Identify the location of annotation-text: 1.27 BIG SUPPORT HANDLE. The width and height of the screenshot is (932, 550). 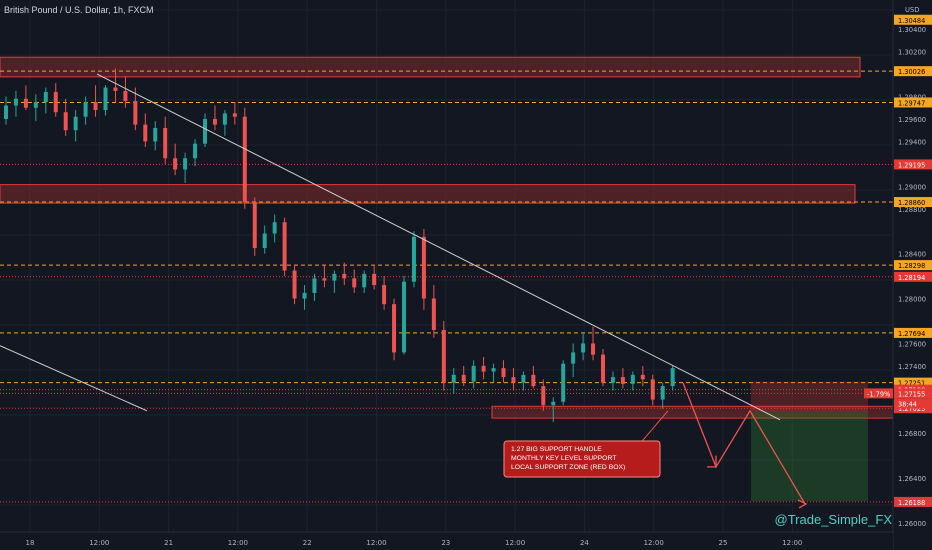
(556, 449).